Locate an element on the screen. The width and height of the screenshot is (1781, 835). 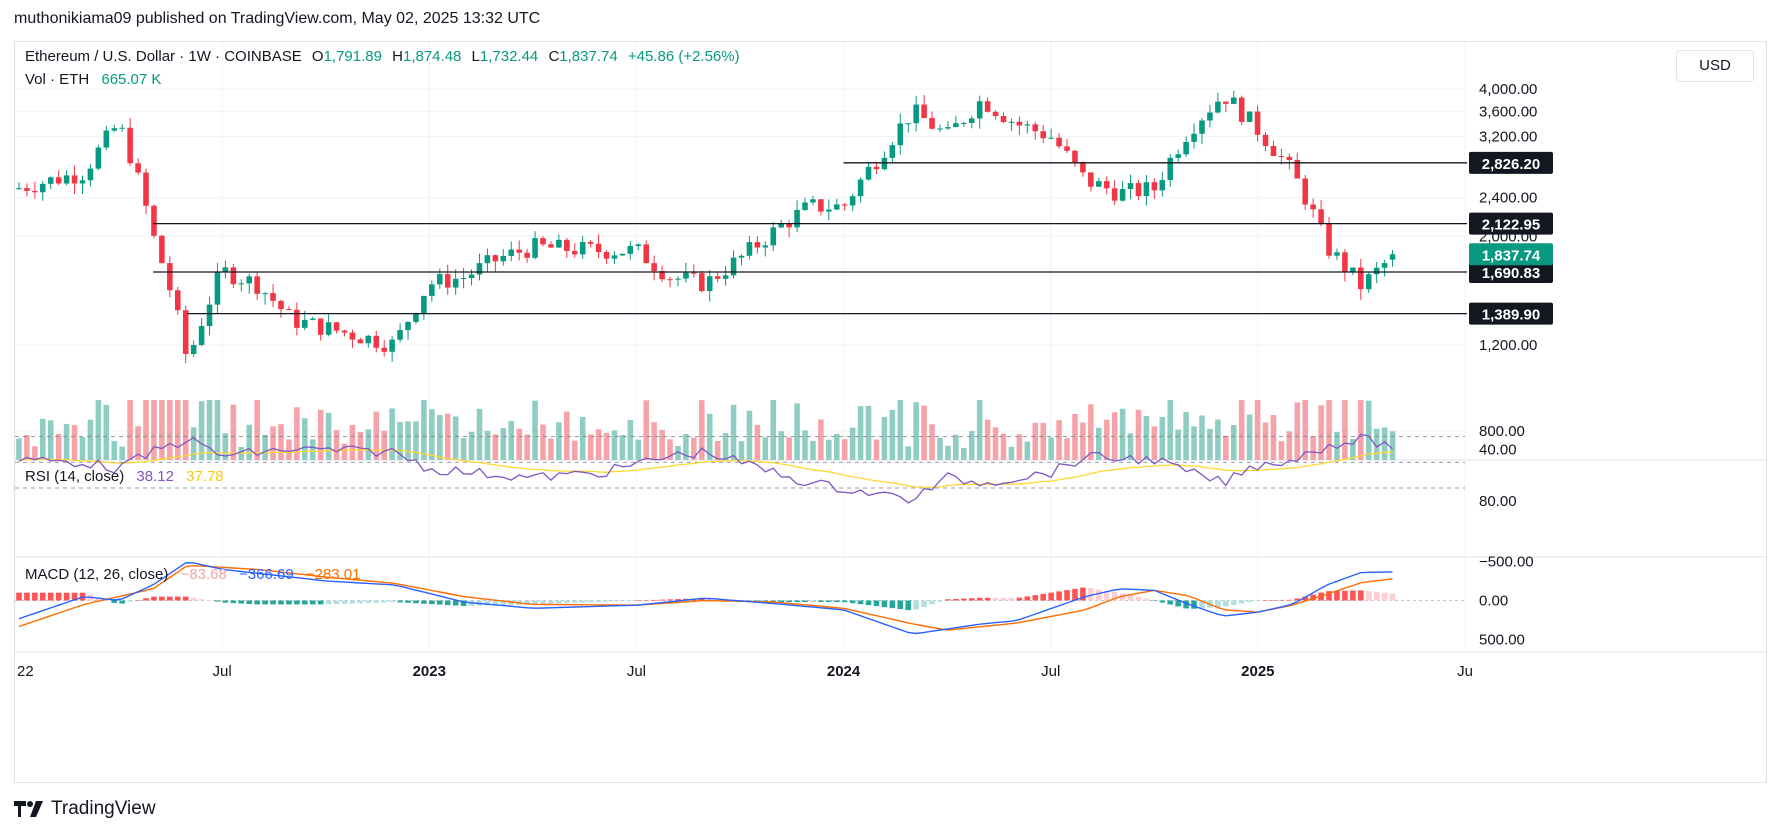
currency-button: USD is located at coordinates (1715, 66).